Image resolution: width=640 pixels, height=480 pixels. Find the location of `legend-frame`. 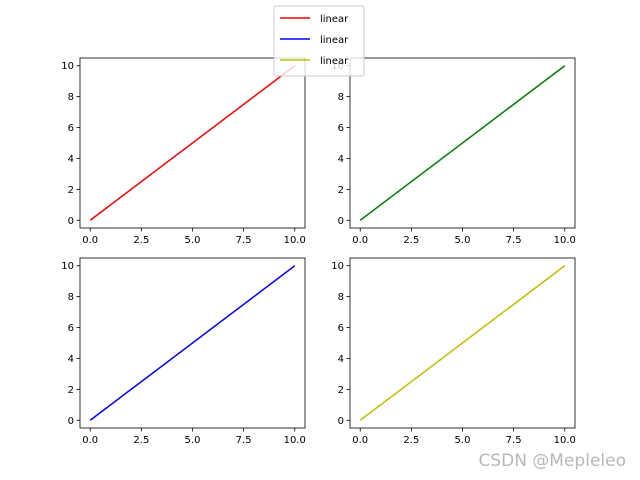

legend-frame is located at coordinates (319, 41).